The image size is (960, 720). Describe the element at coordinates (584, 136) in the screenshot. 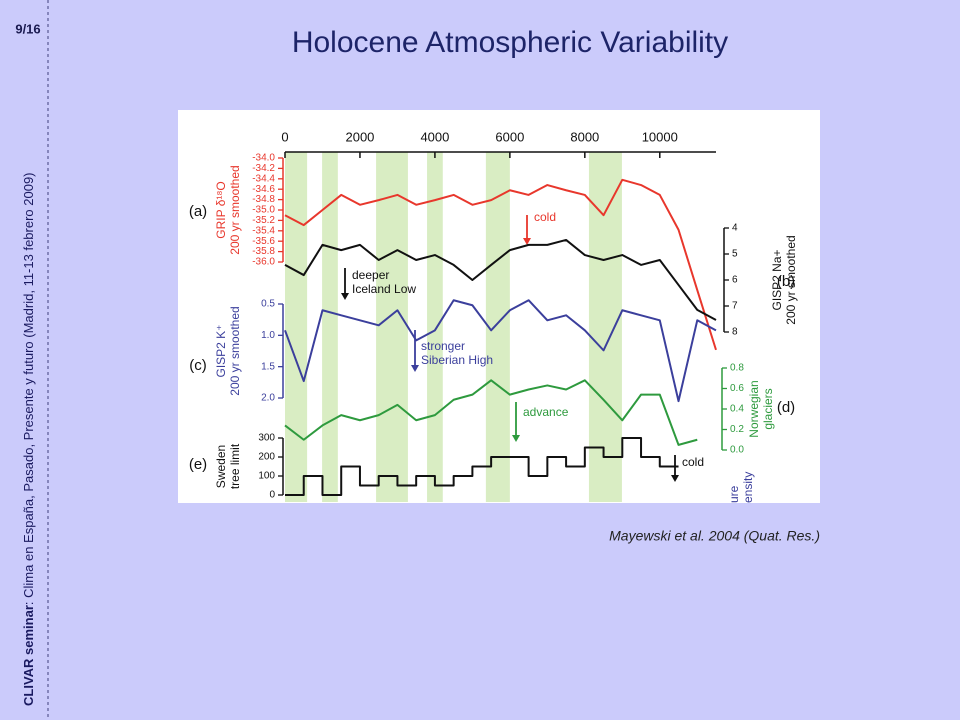

I see `x-tick-label: 8000` at that location.